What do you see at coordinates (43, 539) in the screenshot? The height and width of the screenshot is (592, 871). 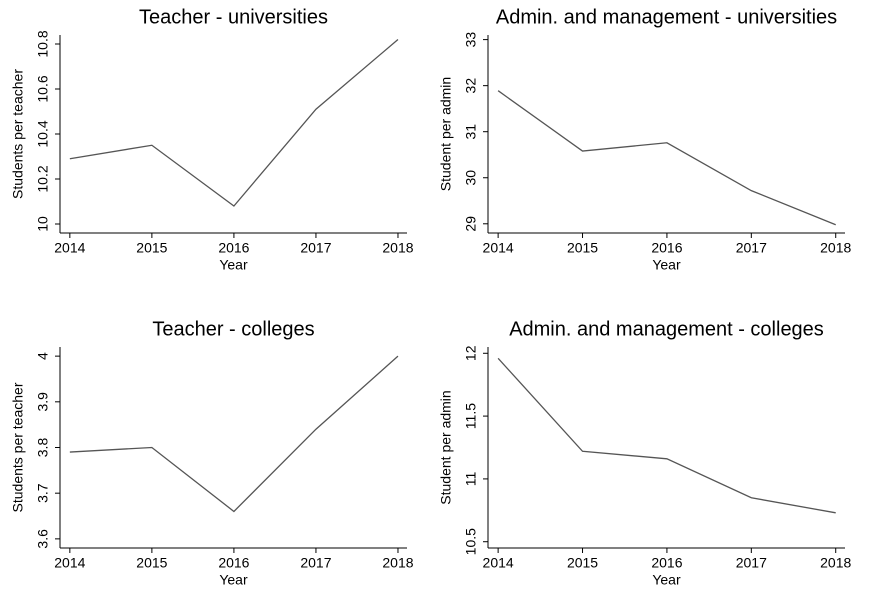 I see `y-tick-label: 3.6` at bounding box center [43, 539].